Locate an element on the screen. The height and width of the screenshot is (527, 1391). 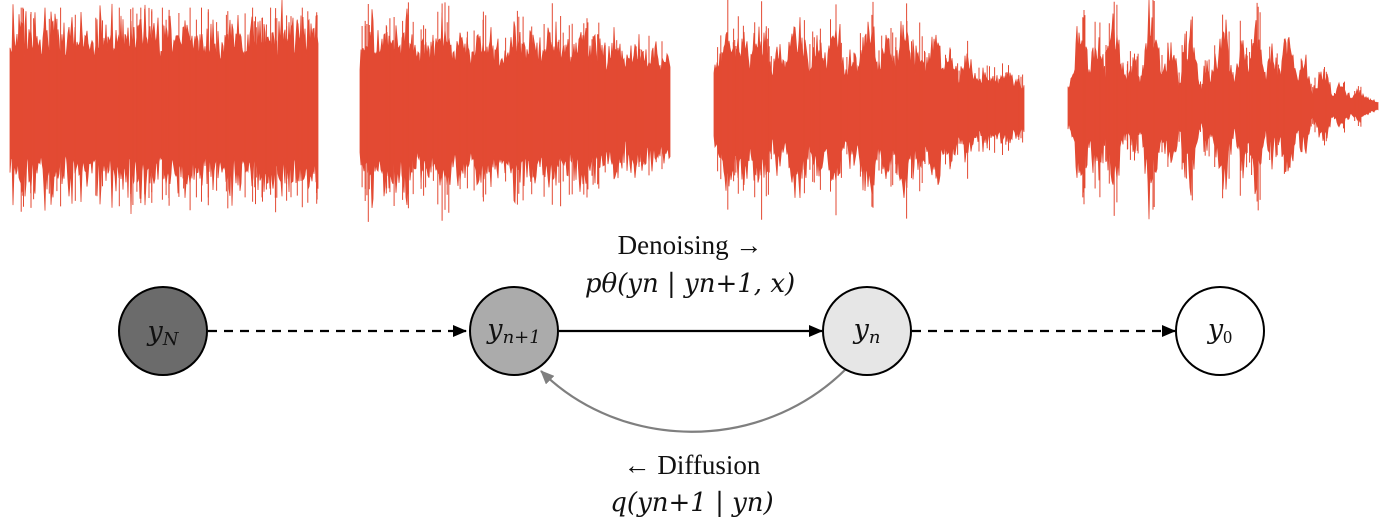
node-y-n-base: y is located at coordinates (861, 329).